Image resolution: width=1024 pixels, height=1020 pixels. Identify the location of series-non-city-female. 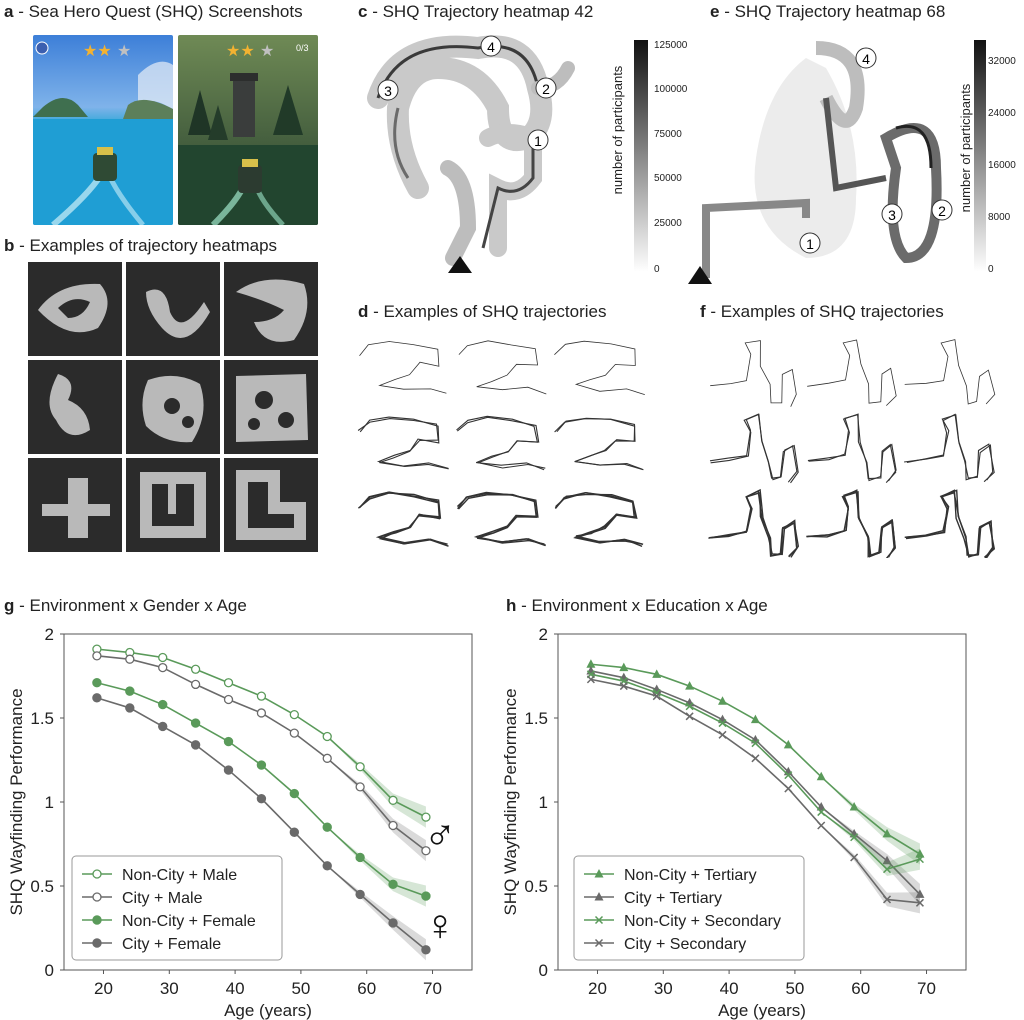
(261, 792).